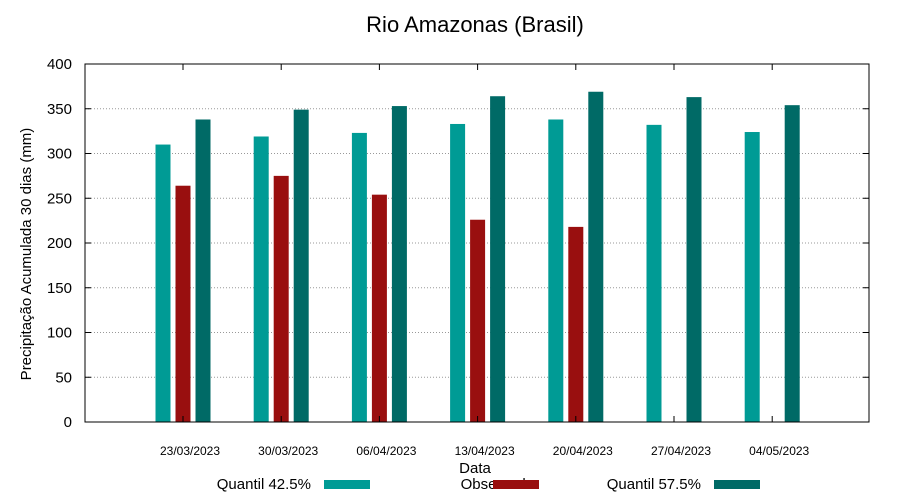 Image resolution: width=900 pixels, height=500 pixels. Describe the element at coordinates (485, 451) in the screenshot. I see `x-tick-label: 13/04/2023` at that location.